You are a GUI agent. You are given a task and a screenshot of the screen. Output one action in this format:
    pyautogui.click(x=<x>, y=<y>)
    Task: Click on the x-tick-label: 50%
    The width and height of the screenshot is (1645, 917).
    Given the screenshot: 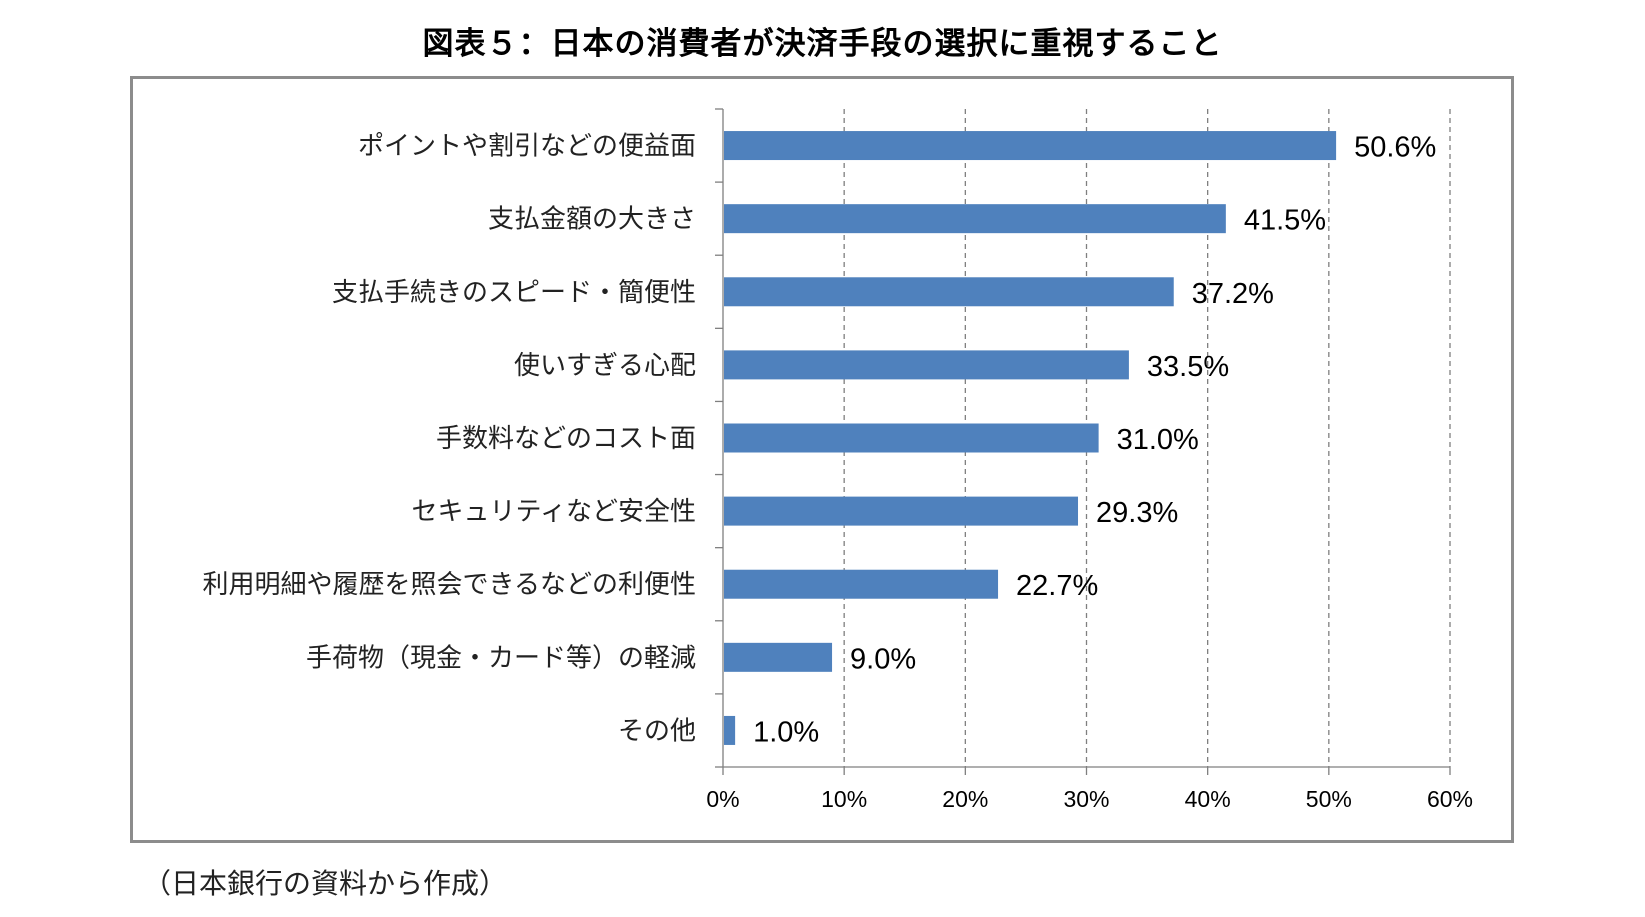 What is the action you would take?
    pyautogui.click(x=1329, y=799)
    